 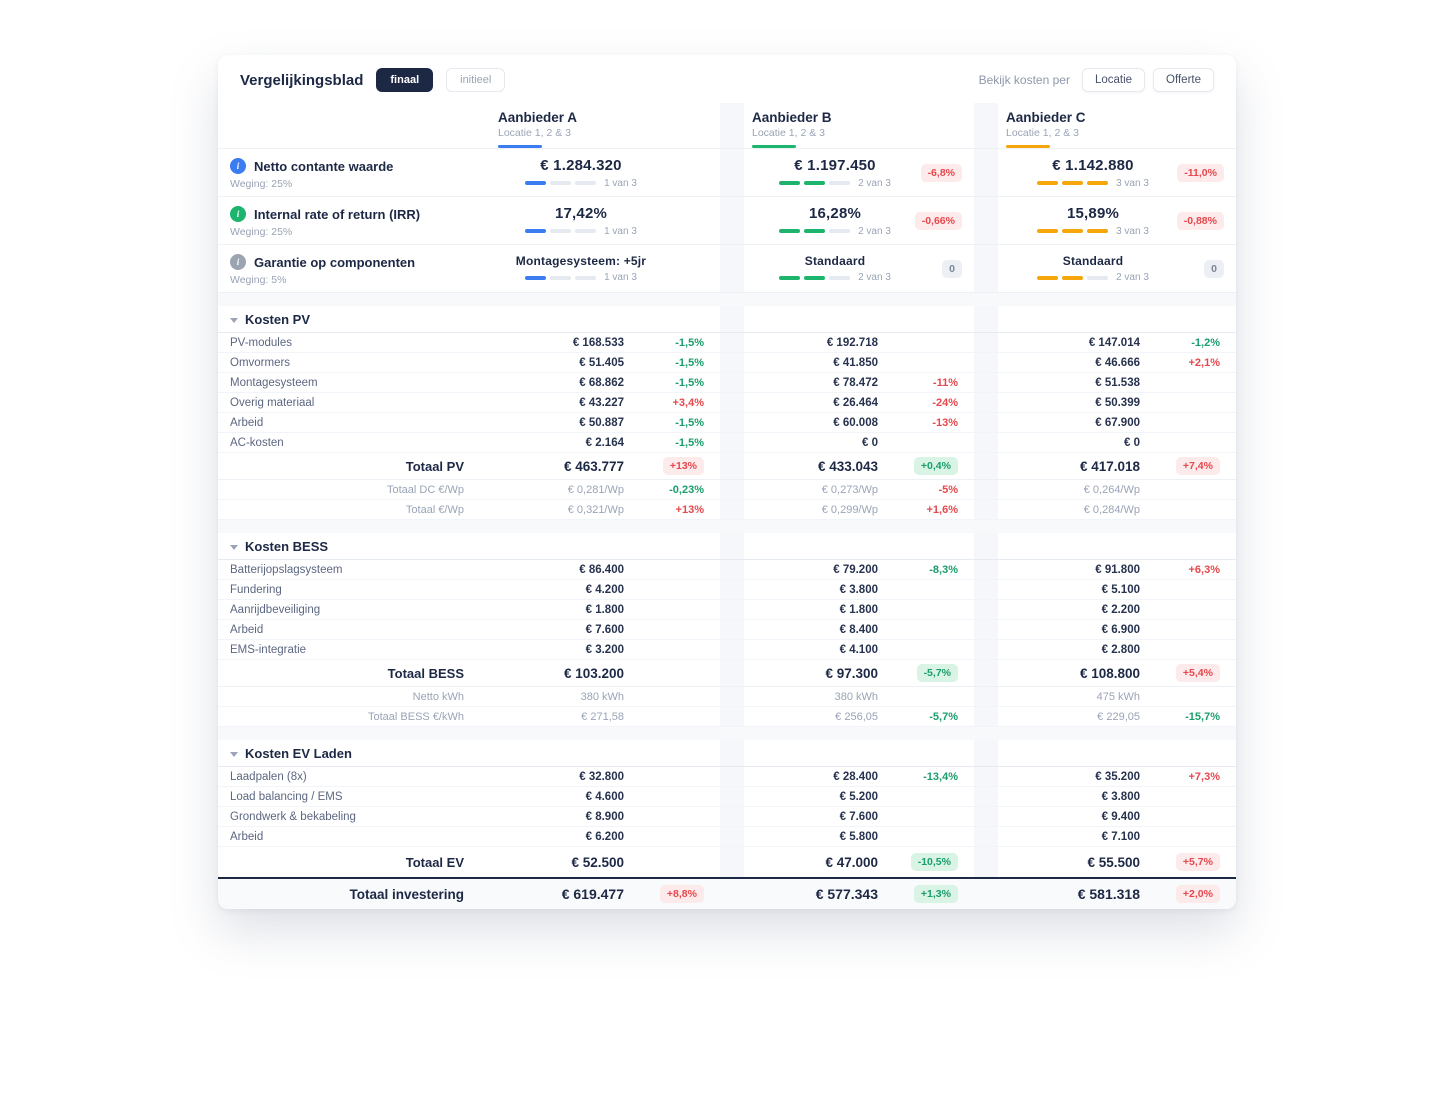 I want to click on metric-value-cell: € 1.142.880 3 van 3 -11,0%, so click(x=1117, y=172).